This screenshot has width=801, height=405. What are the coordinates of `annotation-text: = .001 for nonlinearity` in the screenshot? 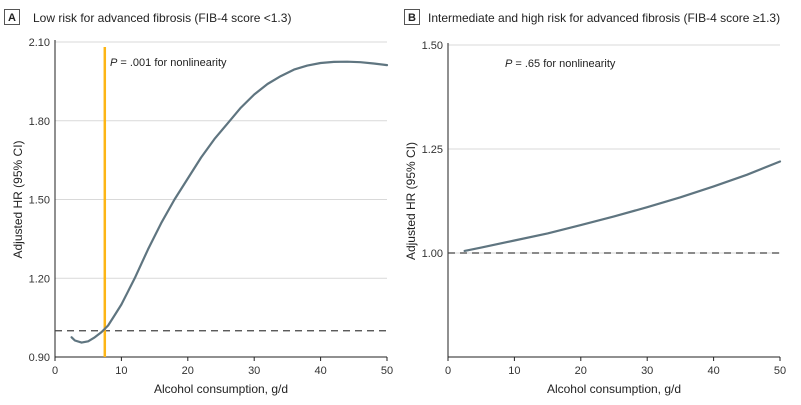 It's located at (172, 63).